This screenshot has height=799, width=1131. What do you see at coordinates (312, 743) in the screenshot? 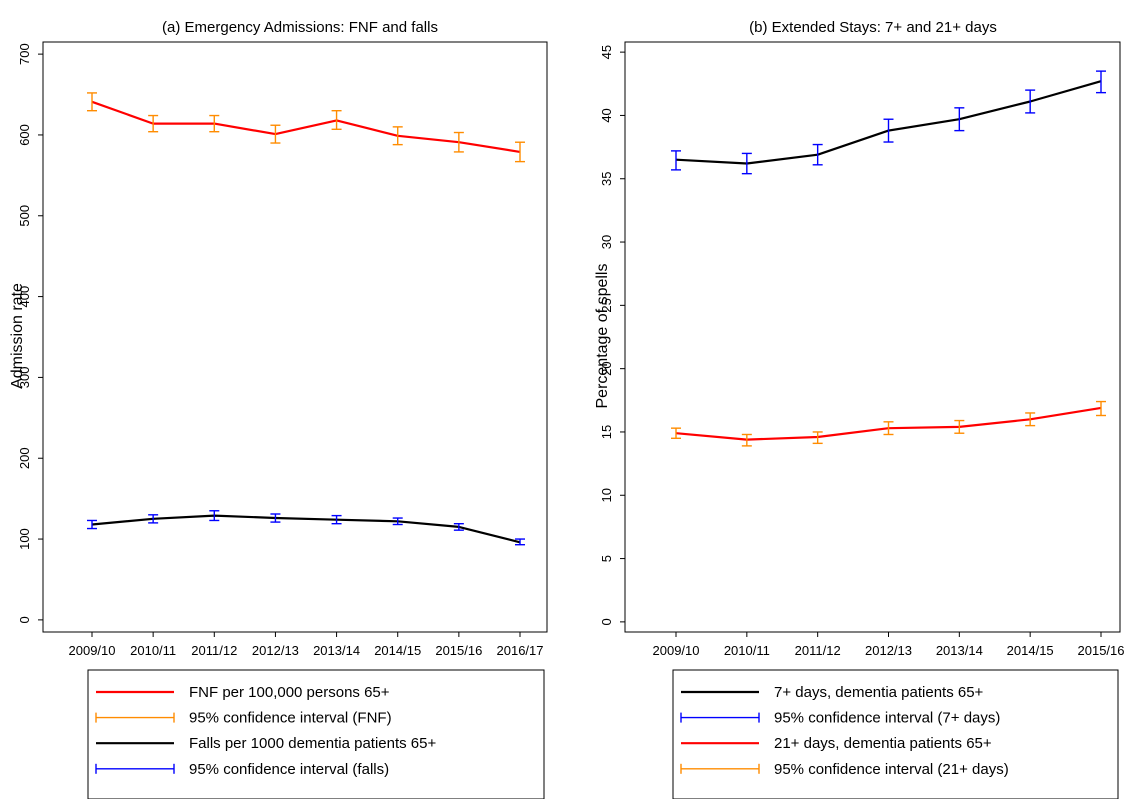
I see `legend-label: Falls per 1000 dementia patients 65+` at bounding box center [312, 743].